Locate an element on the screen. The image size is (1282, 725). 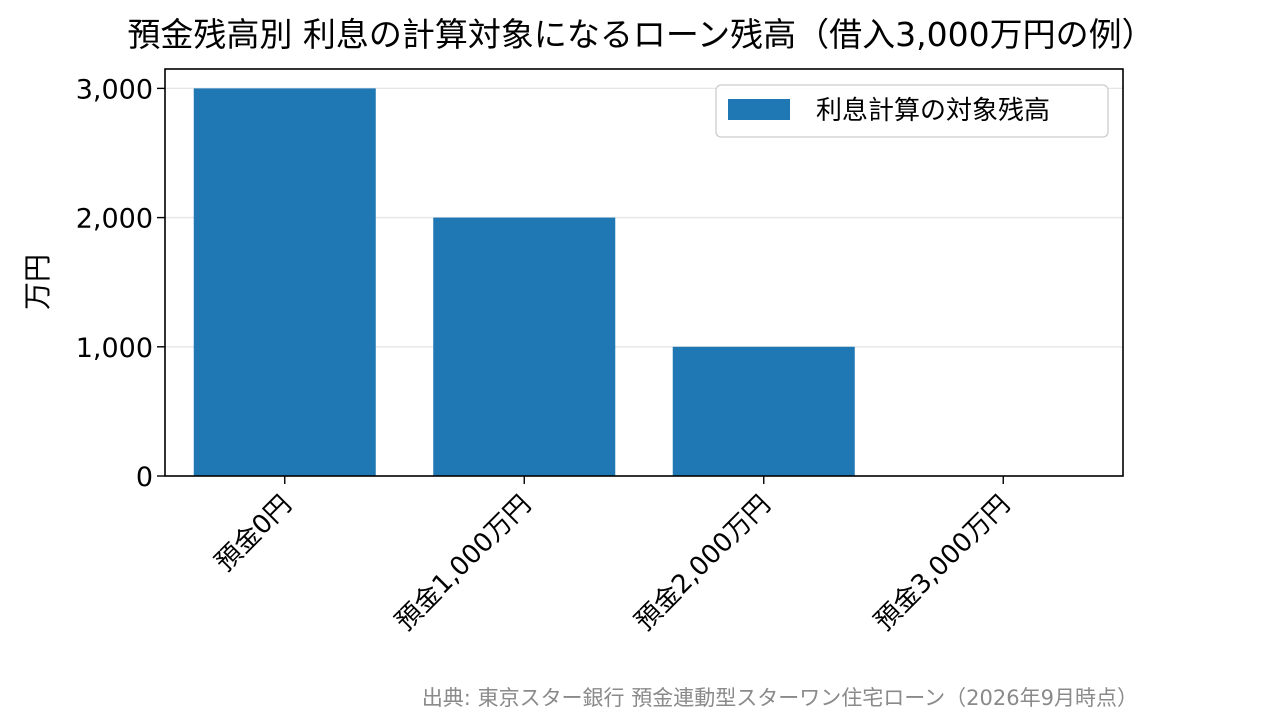
y-tick-label: 0 is located at coordinates (144, 477).